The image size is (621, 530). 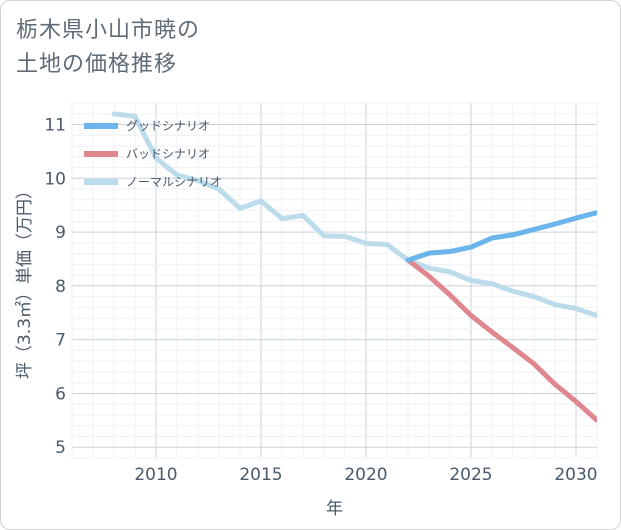 I want to click on y-tick-label: 11, so click(x=55, y=126).